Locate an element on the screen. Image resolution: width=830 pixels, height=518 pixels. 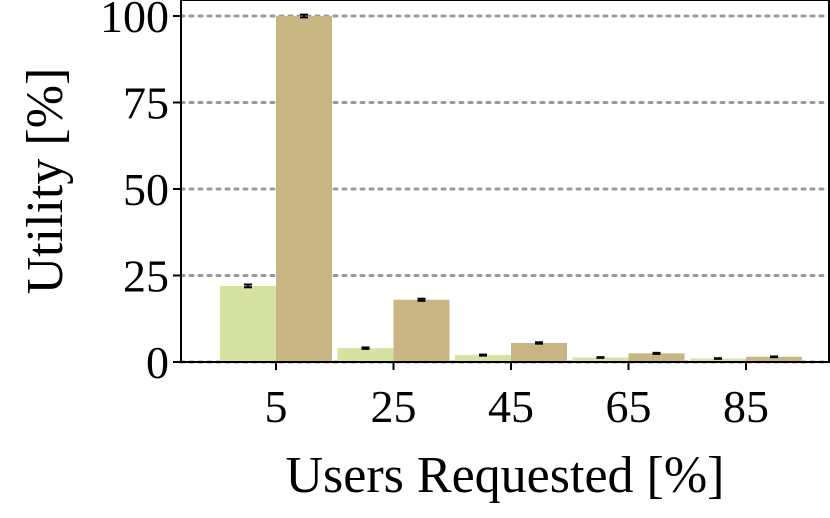
x-tick-label: 5 is located at coordinates (276, 406).